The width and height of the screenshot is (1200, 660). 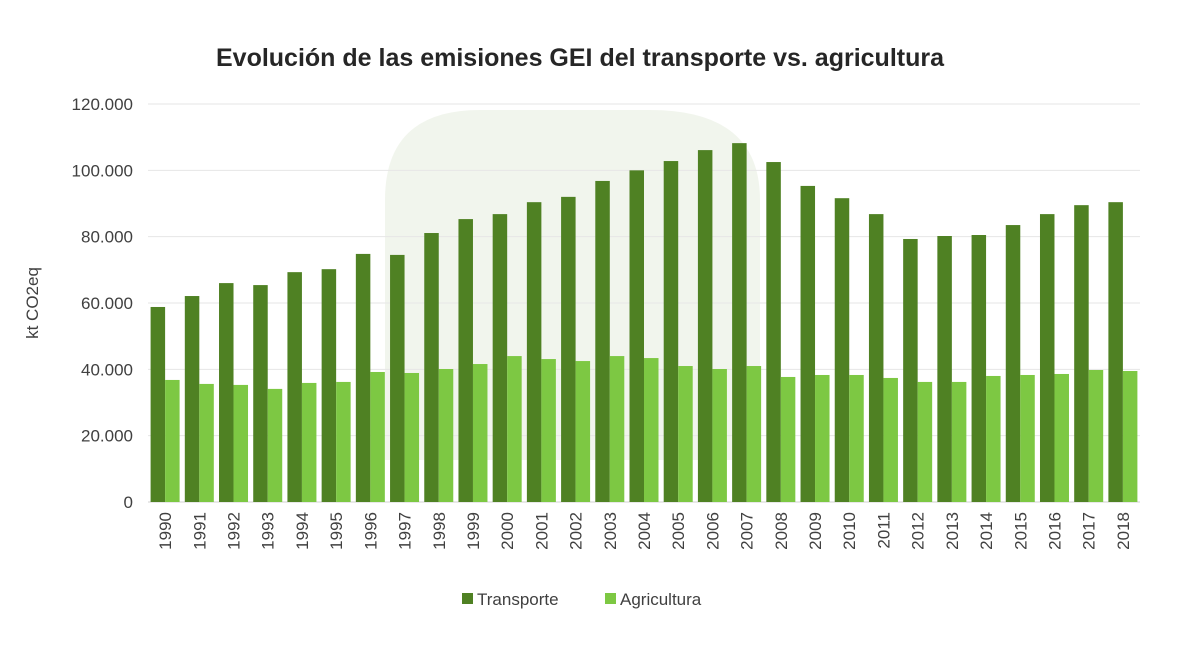 I want to click on x-tick-label: 2009, so click(x=815, y=531).